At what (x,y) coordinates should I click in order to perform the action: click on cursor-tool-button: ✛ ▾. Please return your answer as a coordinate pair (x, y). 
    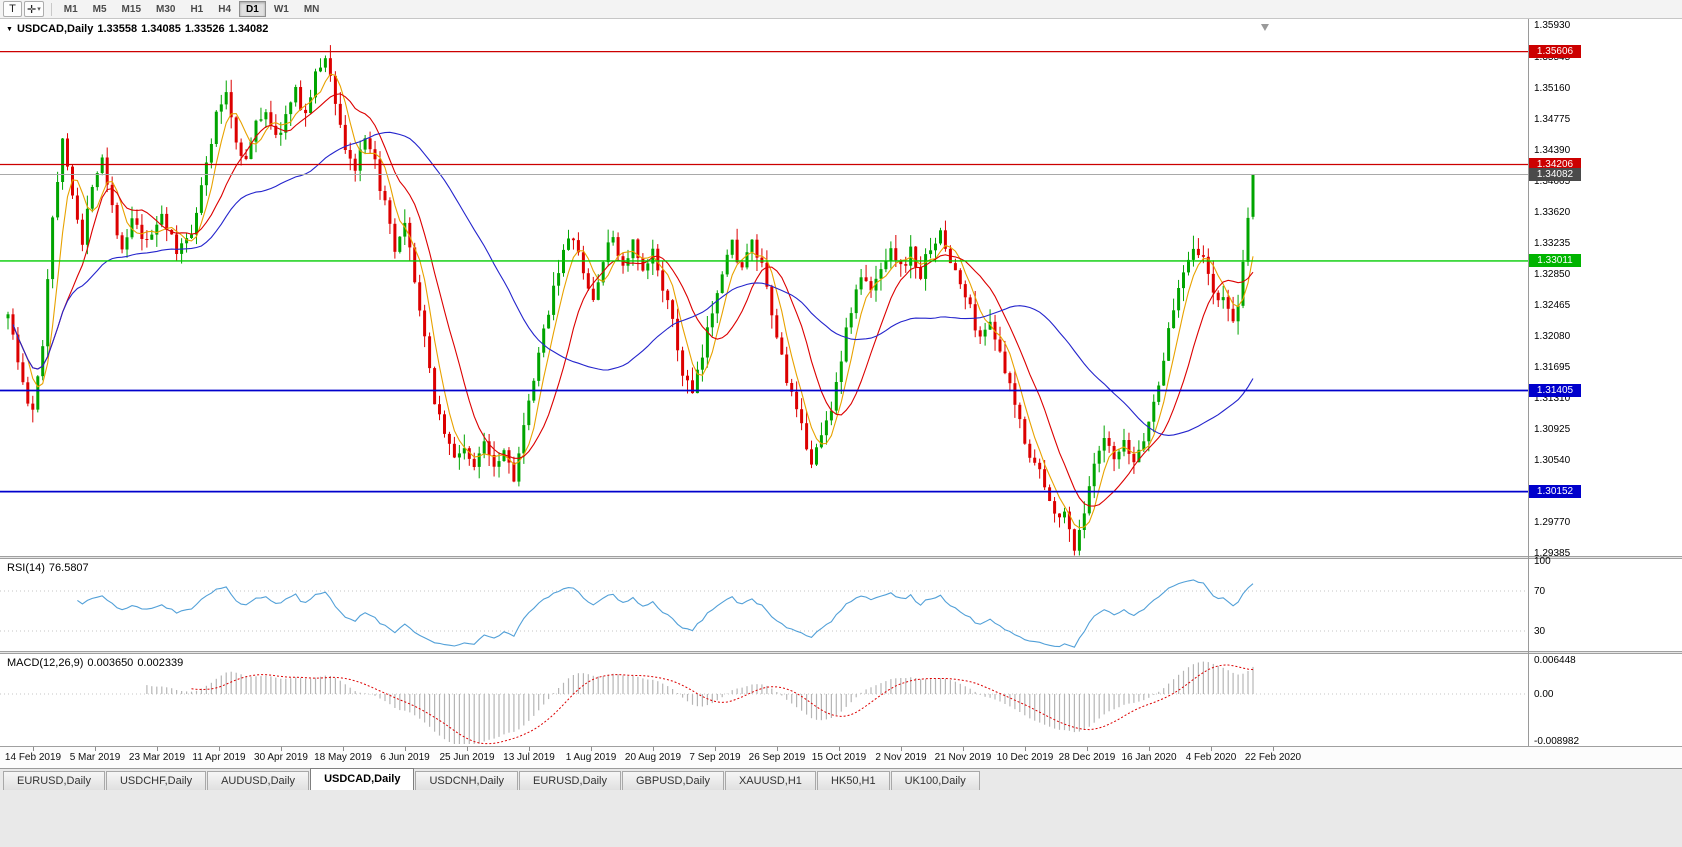
    Looking at the image, I should click on (34, 9).